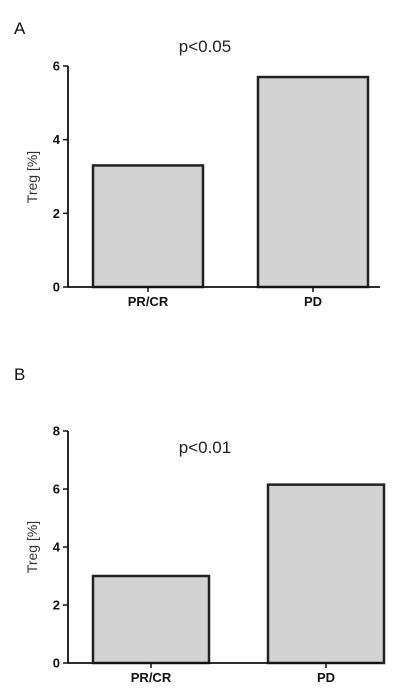 This screenshot has height=688, width=411. Describe the element at coordinates (20, 28) in the screenshot. I see `panel-a-label: A` at that location.